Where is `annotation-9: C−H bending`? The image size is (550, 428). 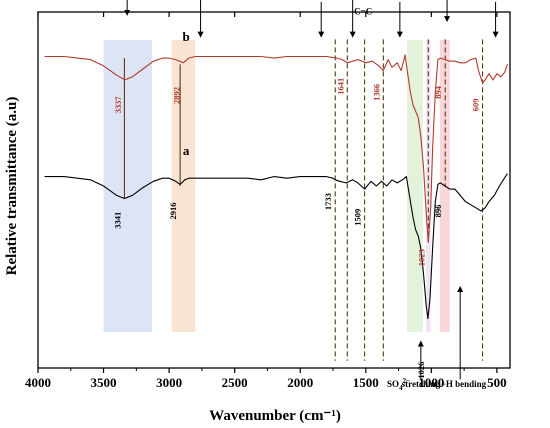
annotation-9: C−H bending is located at coordinates (460, 384).